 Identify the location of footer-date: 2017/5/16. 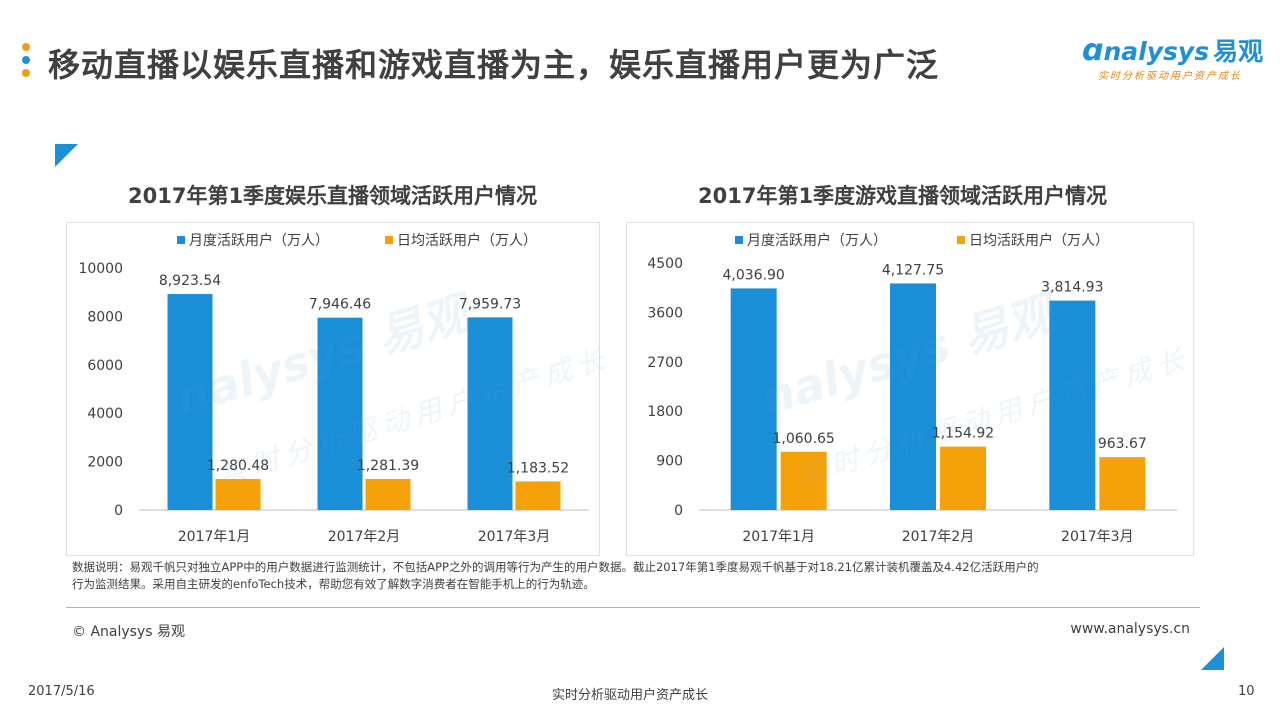
(61, 691).